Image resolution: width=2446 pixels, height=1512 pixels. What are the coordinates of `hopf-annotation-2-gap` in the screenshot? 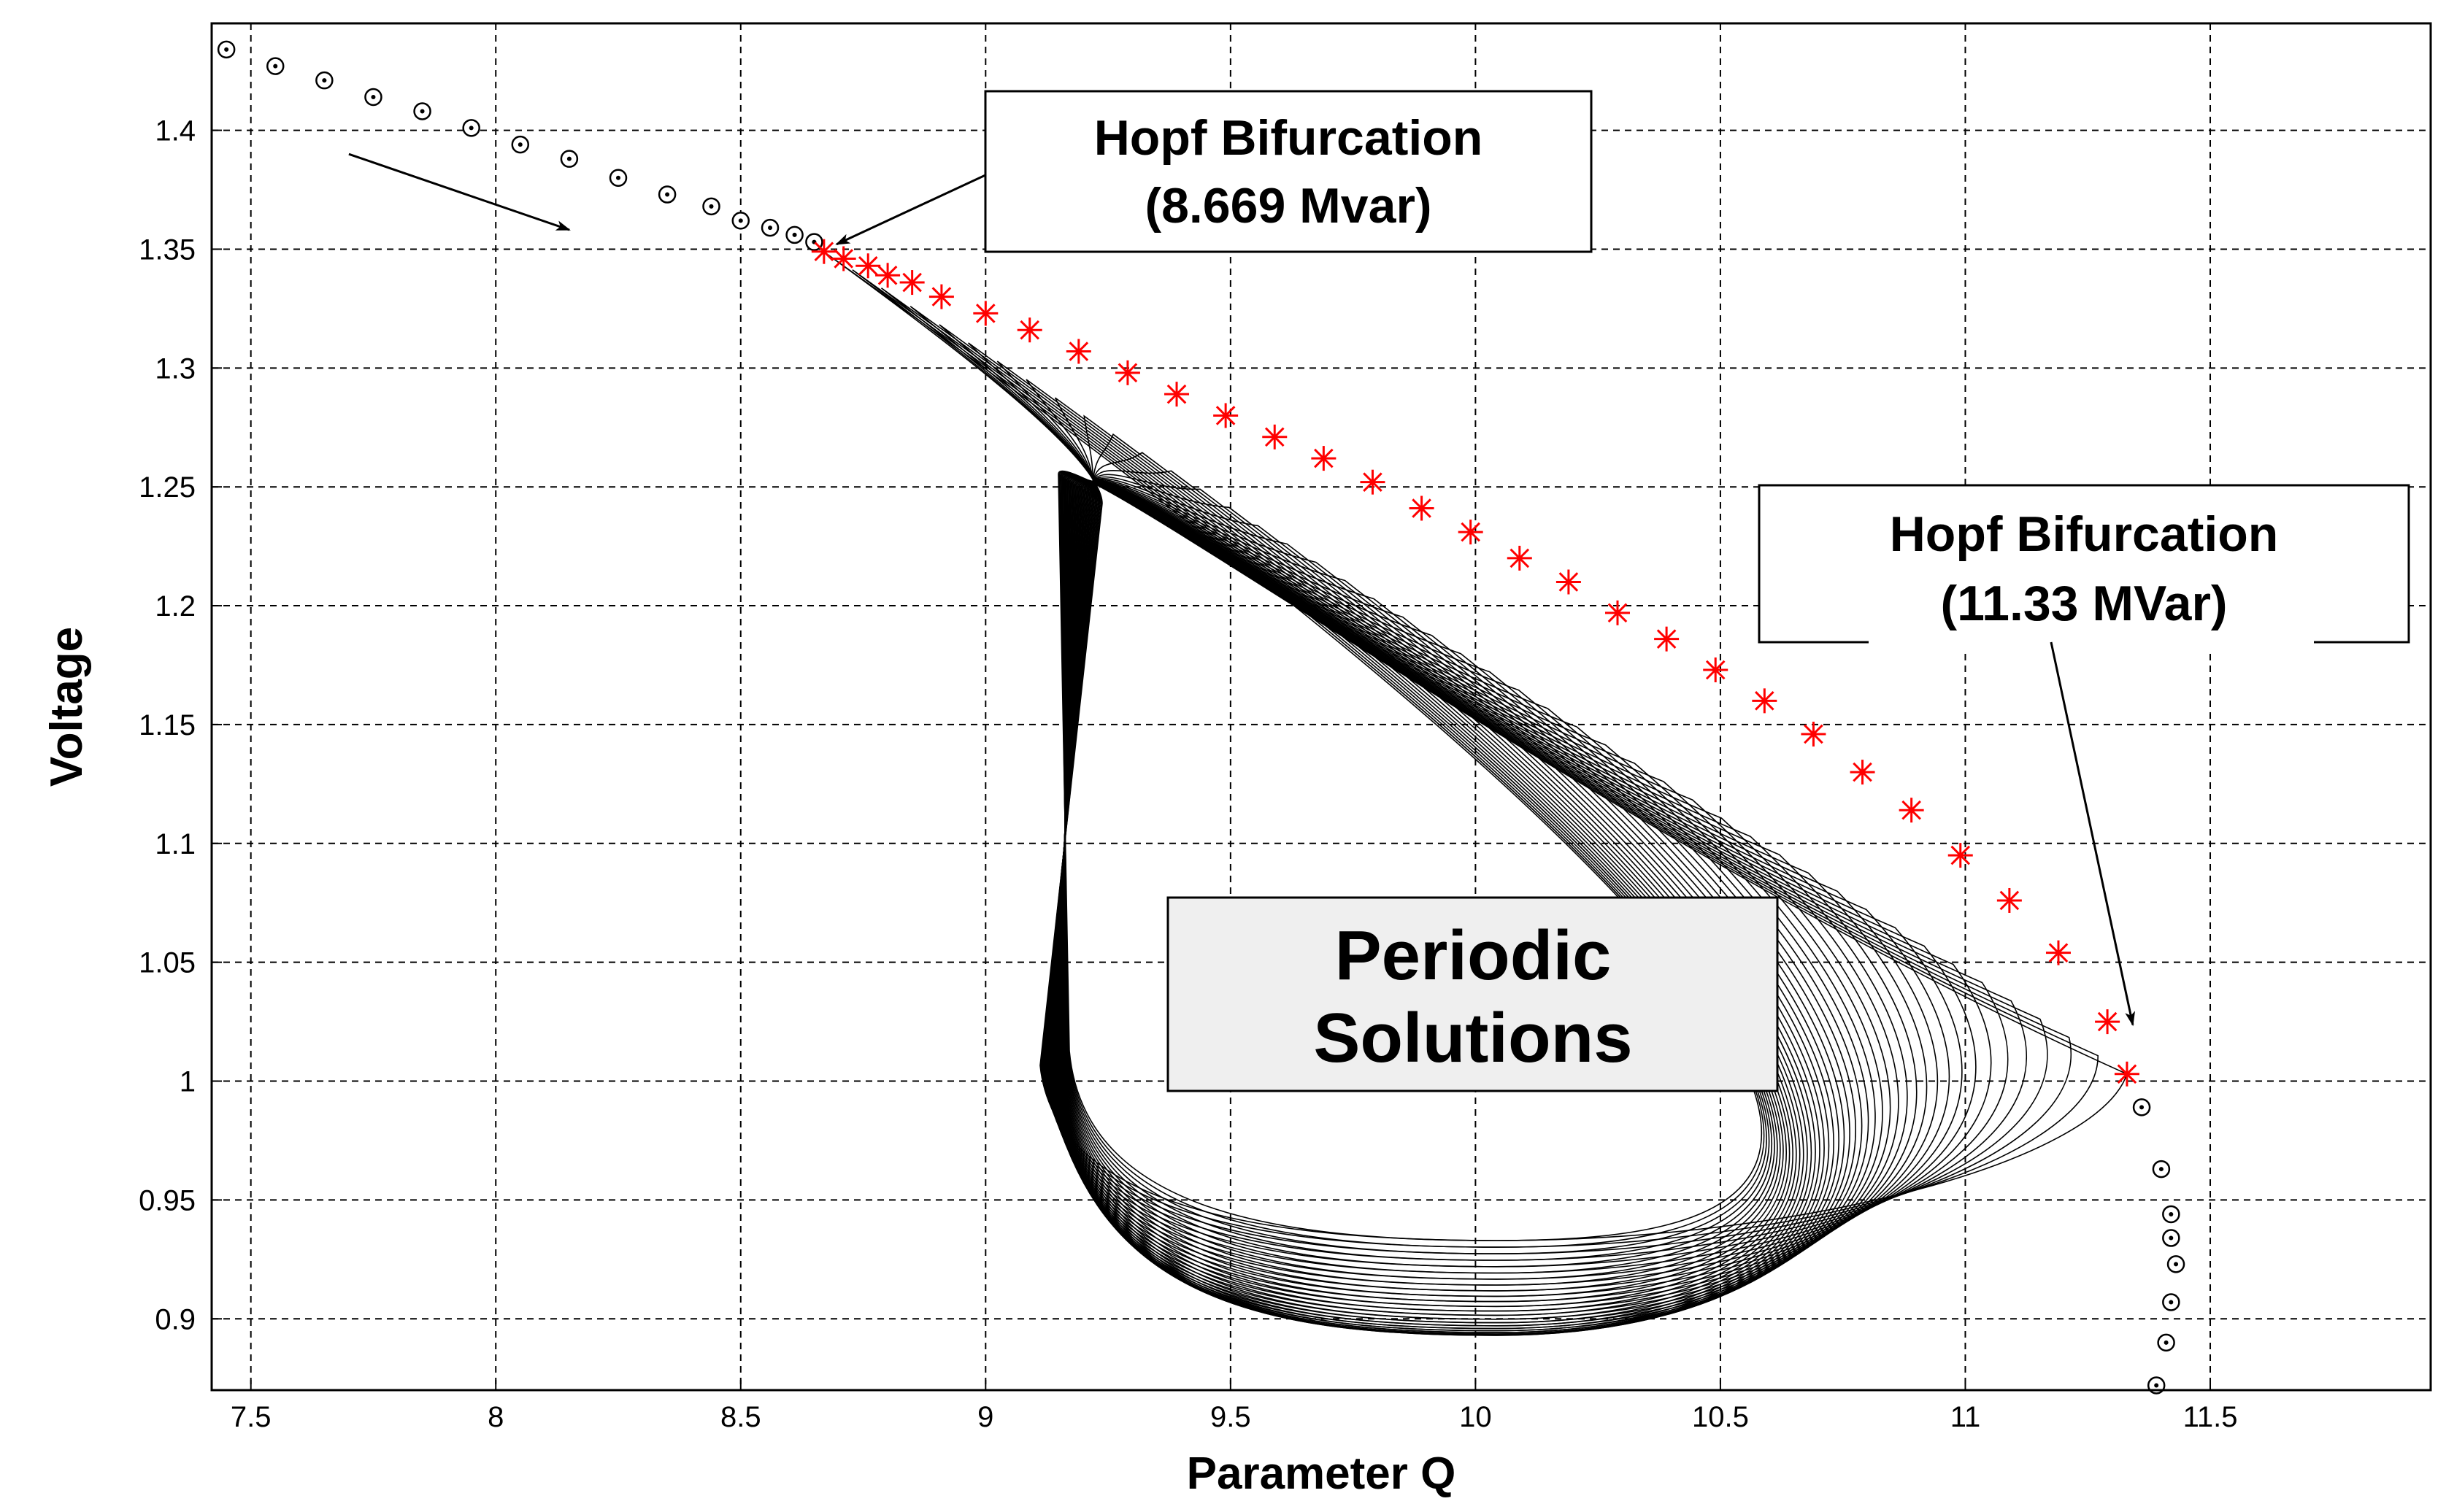 It's located at (2091, 638).